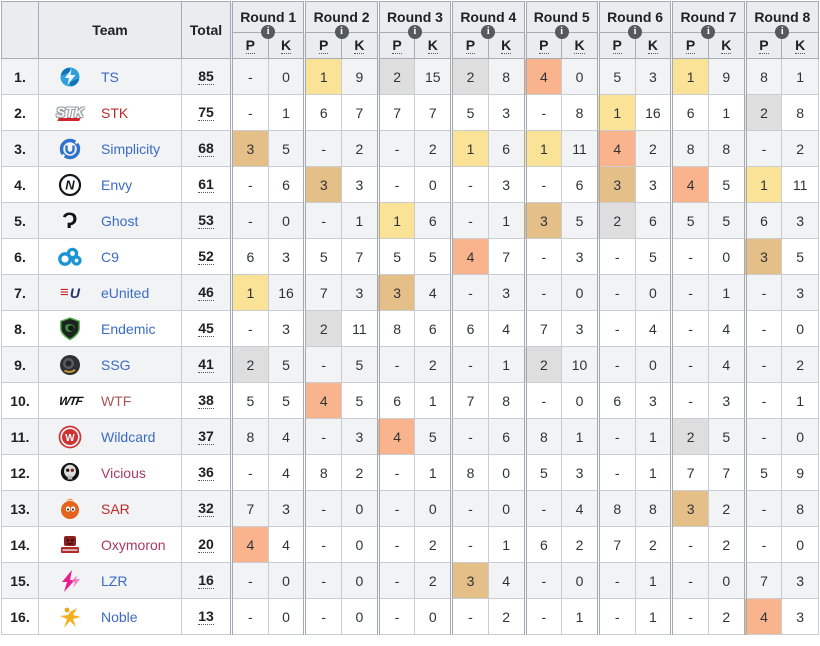  I want to click on wildcard-logo: W, so click(70, 437).